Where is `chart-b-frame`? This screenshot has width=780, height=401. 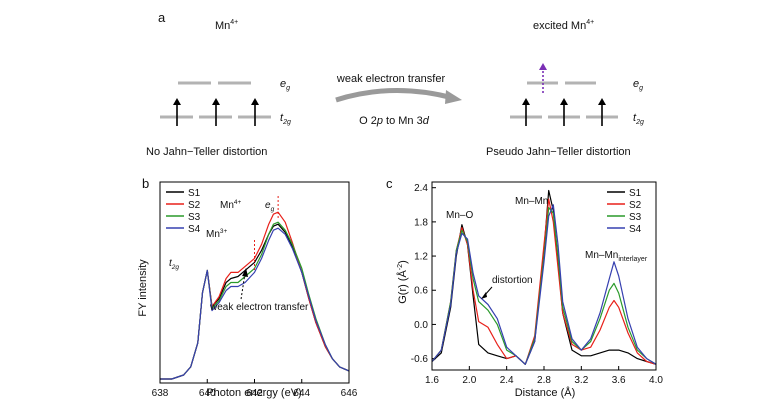 chart-b-frame is located at coordinates (254, 282).